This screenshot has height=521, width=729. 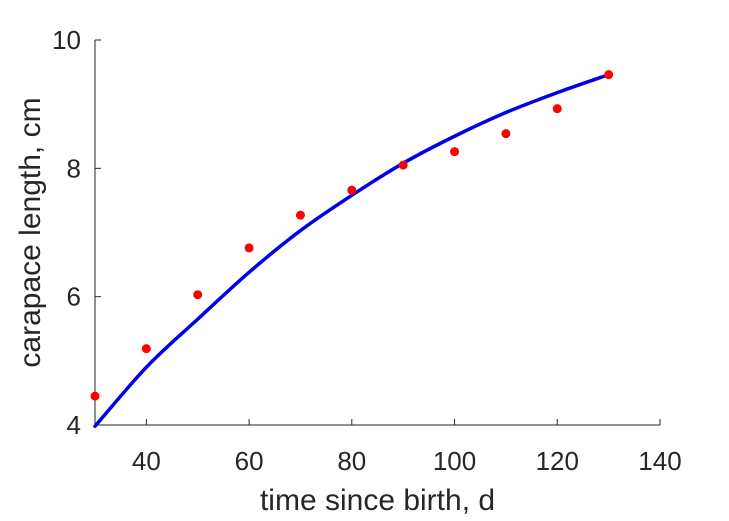 What do you see at coordinates (377, 500) in the screenshot?
I see `x-axis-title: time since birth, d` at bounding box center [377, 500].